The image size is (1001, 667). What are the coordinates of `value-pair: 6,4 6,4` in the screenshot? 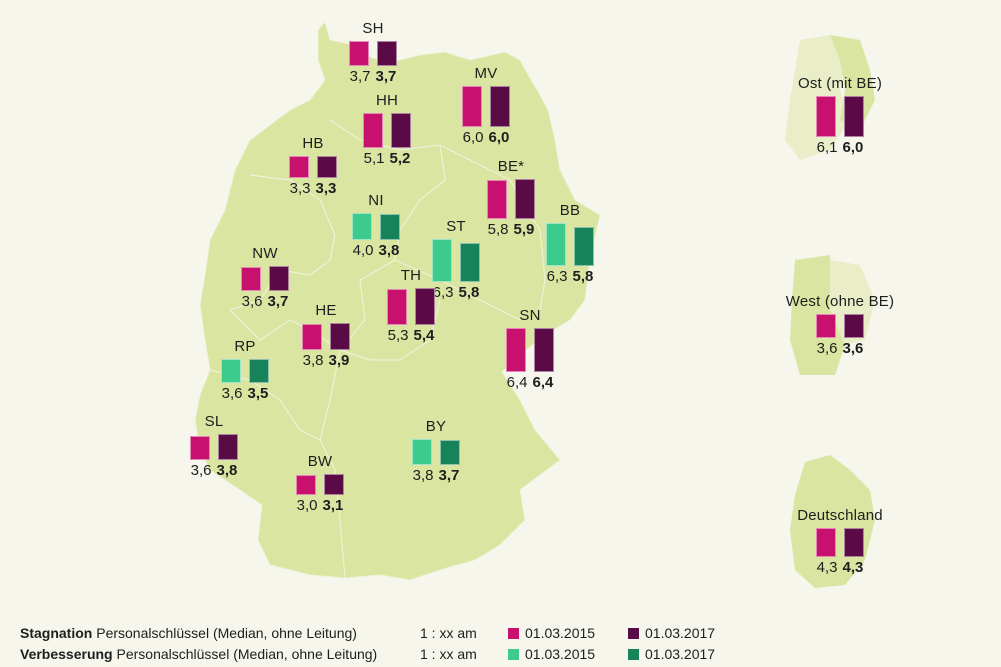 It's located at (530, 383).